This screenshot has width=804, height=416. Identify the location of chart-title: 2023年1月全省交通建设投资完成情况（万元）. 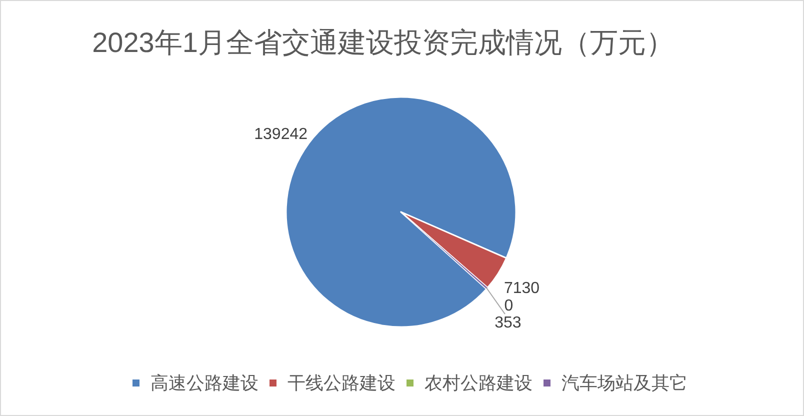
(383, 42).